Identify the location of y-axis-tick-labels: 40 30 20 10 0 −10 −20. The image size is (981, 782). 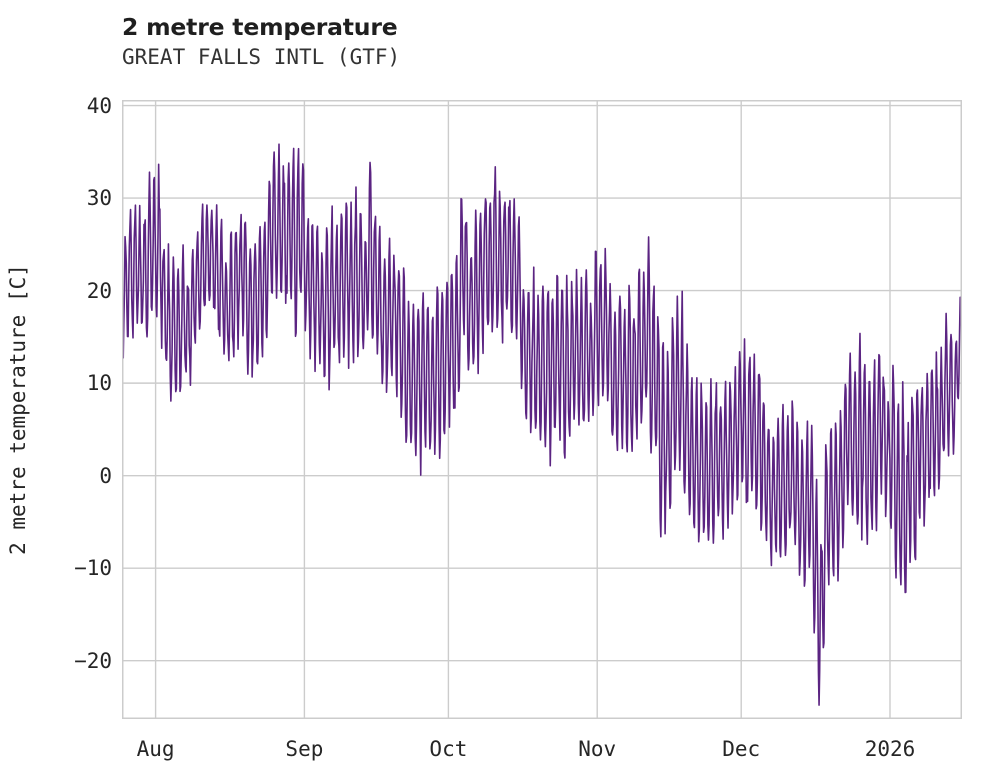
(85, 406).